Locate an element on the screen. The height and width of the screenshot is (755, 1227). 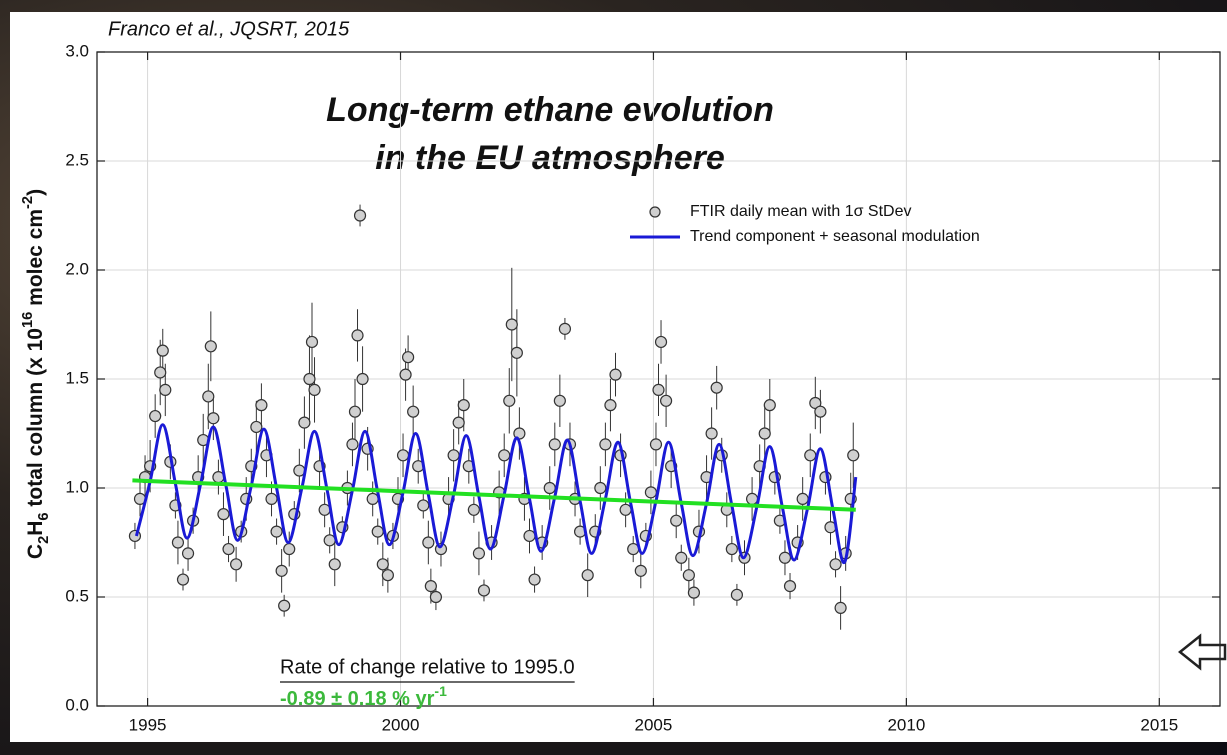
y-axis-label-part: H is located at coordinates (35, 528).